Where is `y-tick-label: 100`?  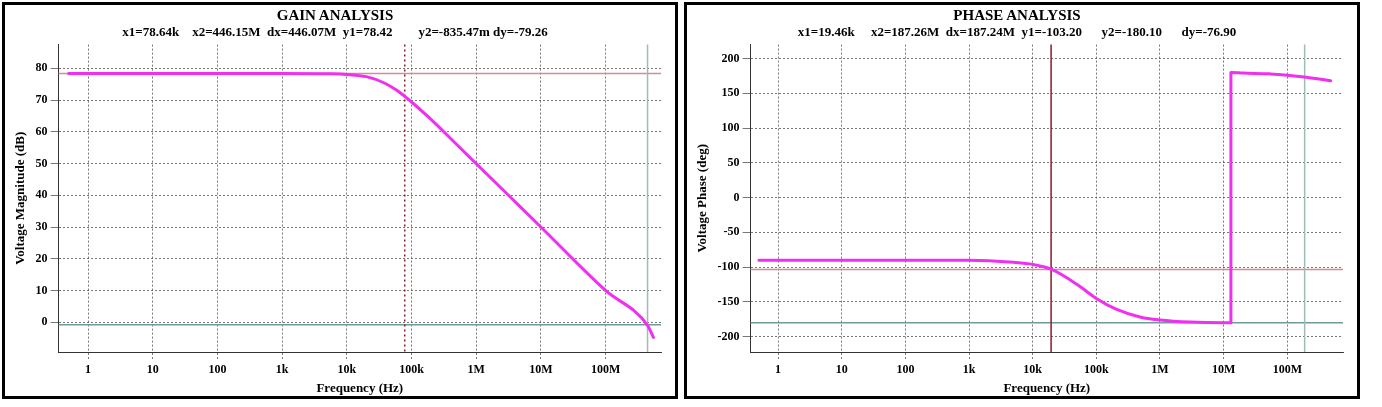
y-tick-label: 100 is located at coordinates (730, 127).